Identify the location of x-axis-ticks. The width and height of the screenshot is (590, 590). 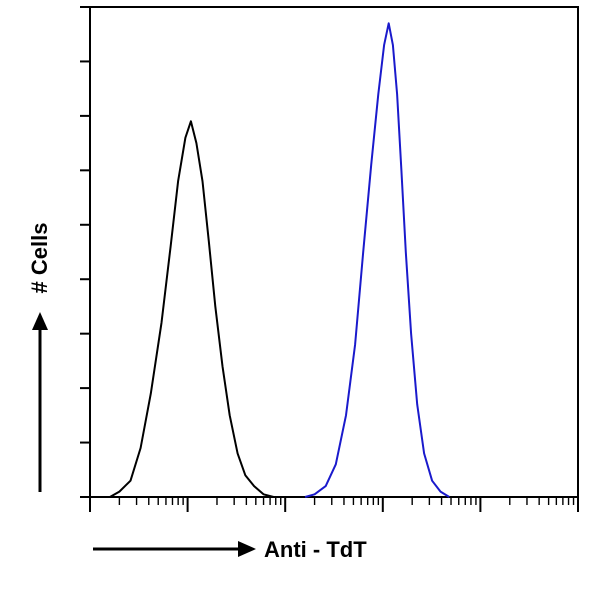
(334, 504).